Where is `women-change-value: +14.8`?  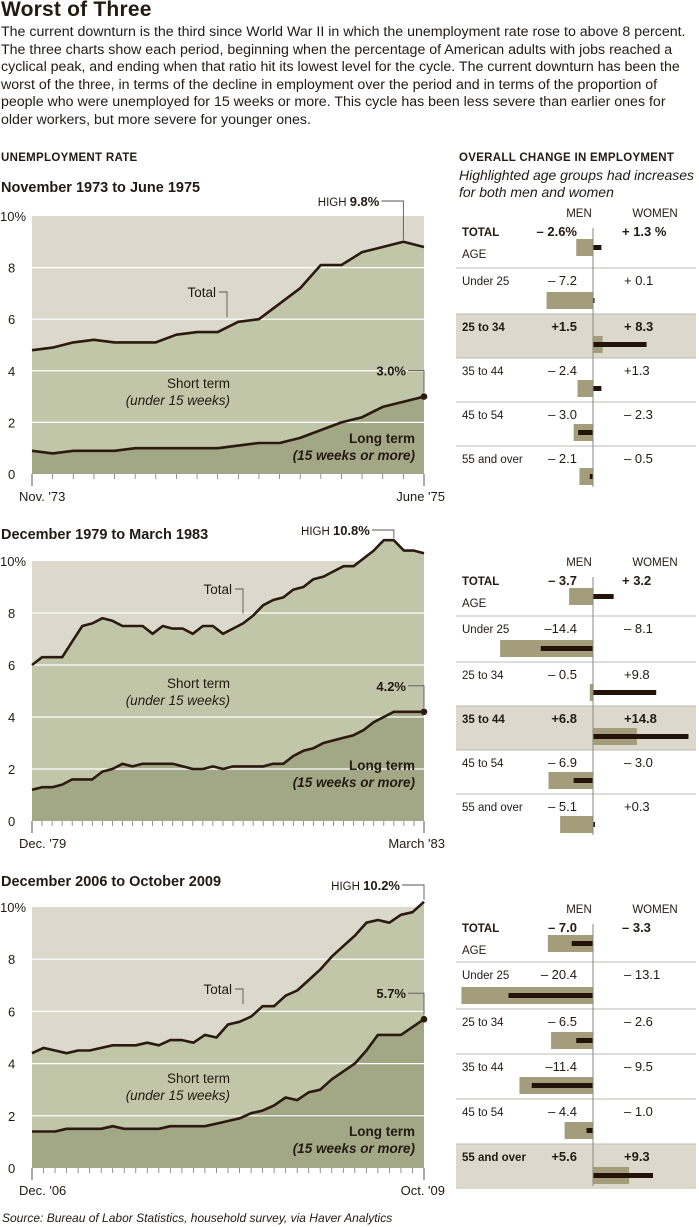
women-change-value: +14.8 is located at coordinates (640, 718).